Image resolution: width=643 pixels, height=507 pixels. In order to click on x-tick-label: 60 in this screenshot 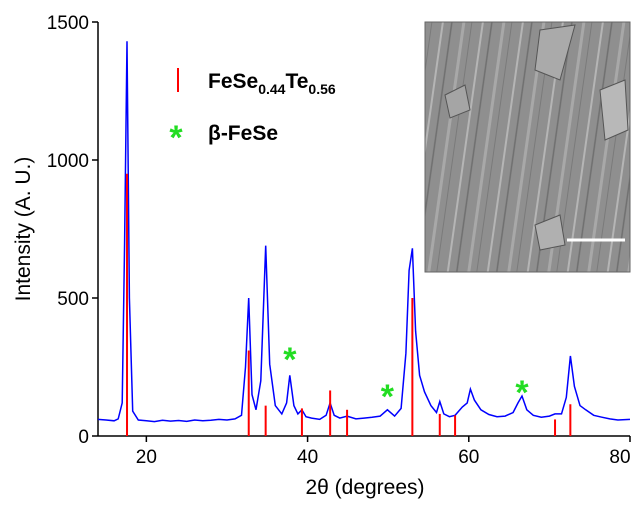, I will do `click(468, 457)`.